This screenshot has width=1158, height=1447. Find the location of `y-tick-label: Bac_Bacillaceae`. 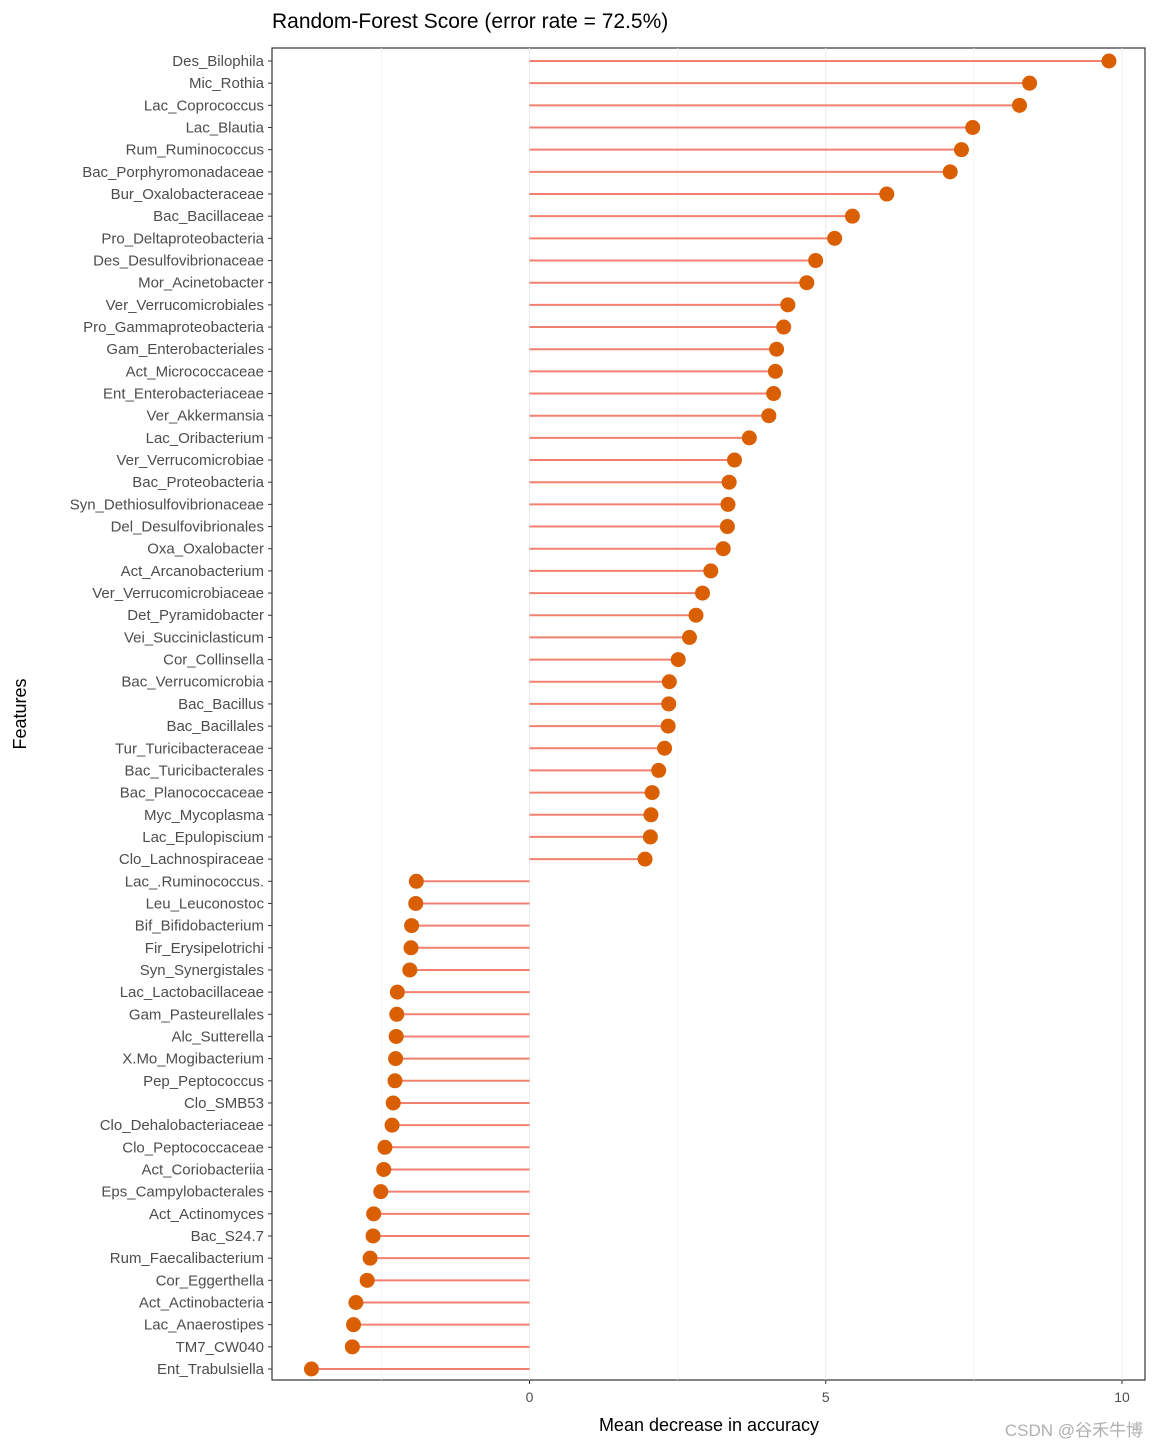

y-tick-label: Bac_Bacillaceae is located at coordinates (208, 216).